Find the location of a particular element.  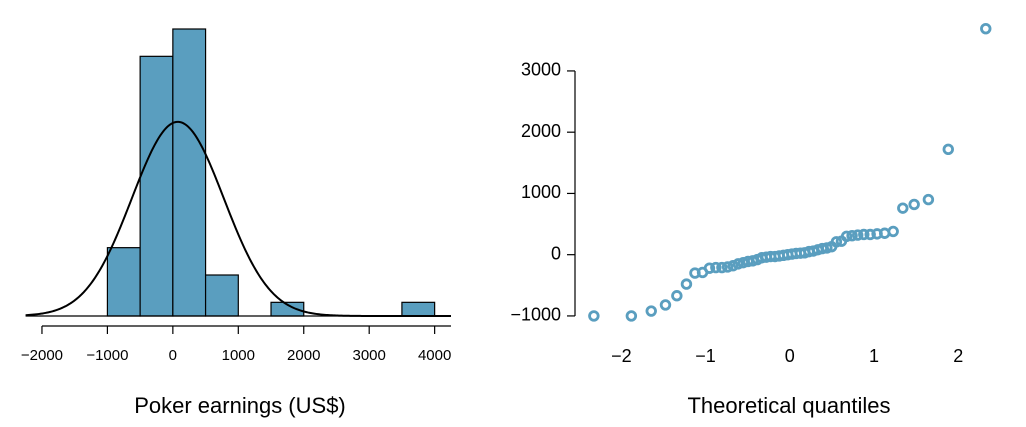

x-tick-label: −1000 is located at coordinates (107, 355).